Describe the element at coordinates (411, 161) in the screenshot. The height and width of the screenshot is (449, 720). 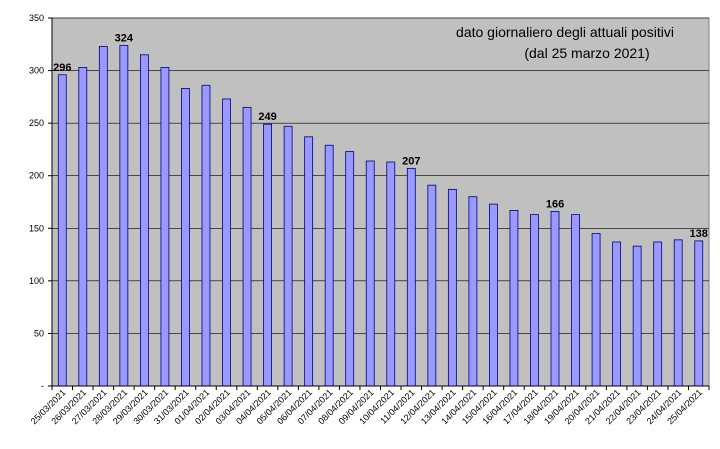
I see `data-label: 207` at that location.